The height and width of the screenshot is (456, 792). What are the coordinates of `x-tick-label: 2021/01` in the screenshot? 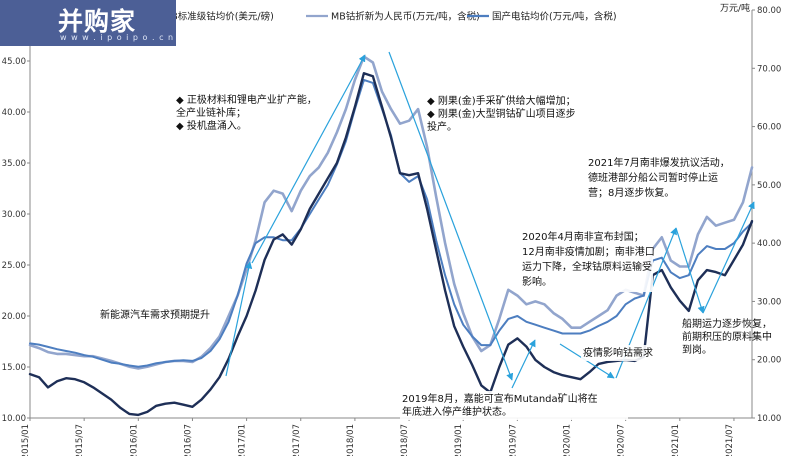 It's located at (676, 440).